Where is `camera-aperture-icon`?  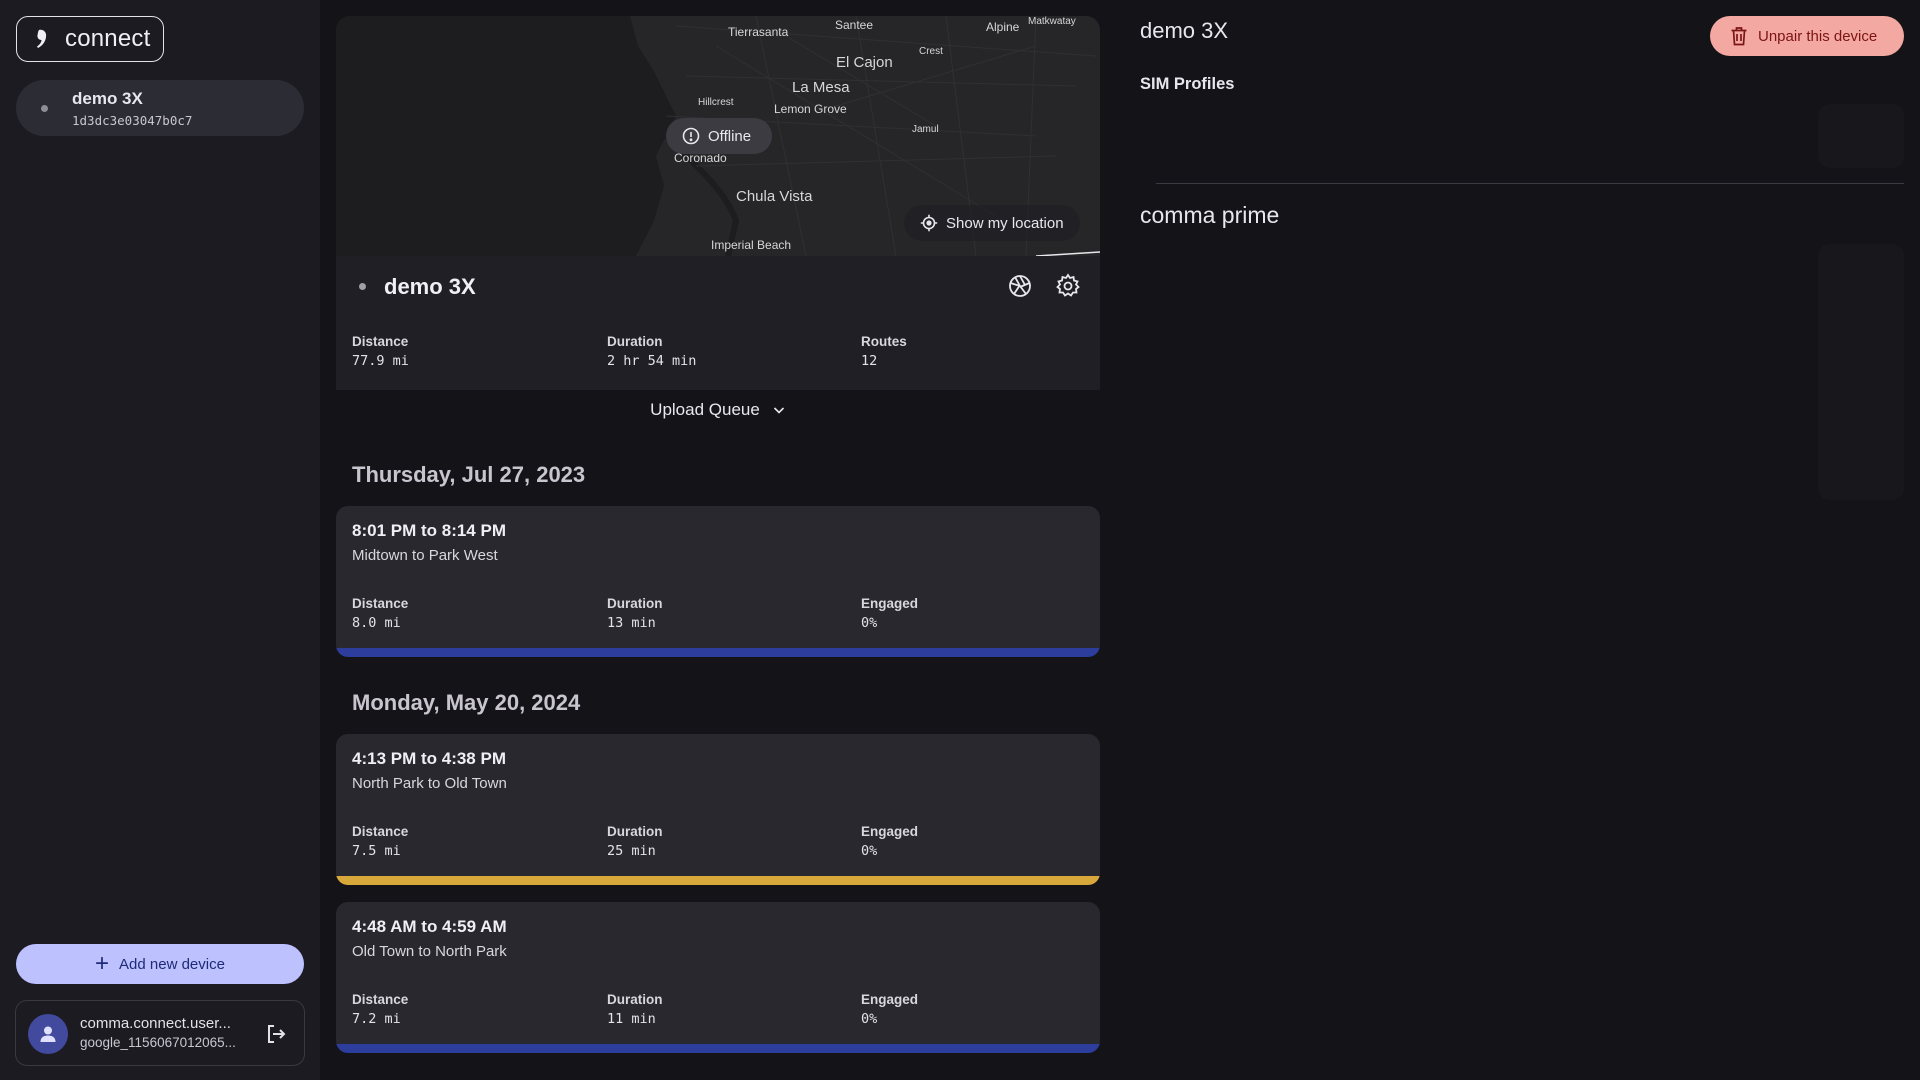 camera-aperture-icon is located at coordinates (1020, 286).